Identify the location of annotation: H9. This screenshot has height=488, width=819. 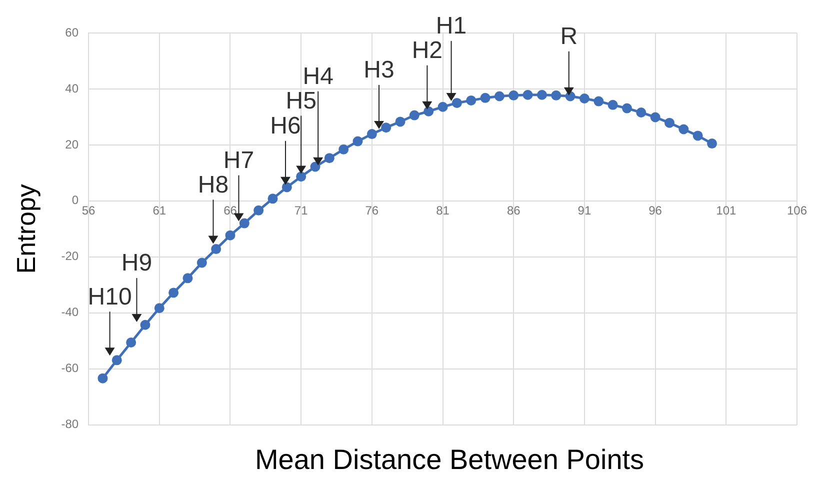
(136, 263).